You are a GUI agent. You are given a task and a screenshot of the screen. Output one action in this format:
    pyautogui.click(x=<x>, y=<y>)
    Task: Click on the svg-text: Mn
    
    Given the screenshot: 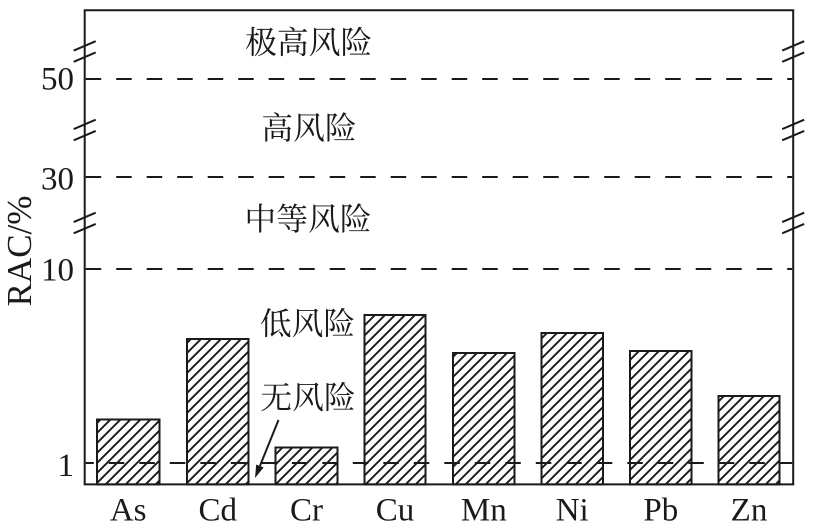 What is the action you would take?
    pyautogui.click(x=484, y=511)
    